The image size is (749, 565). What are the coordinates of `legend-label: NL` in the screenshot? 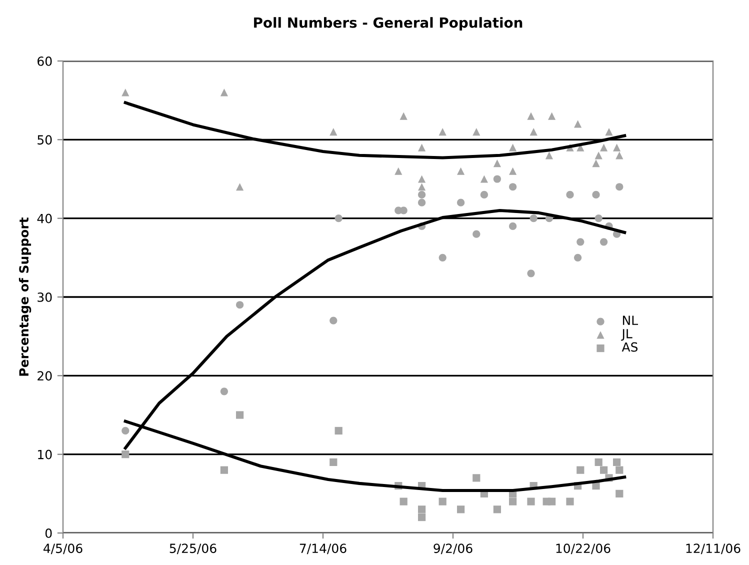 It's located at (630, 320).